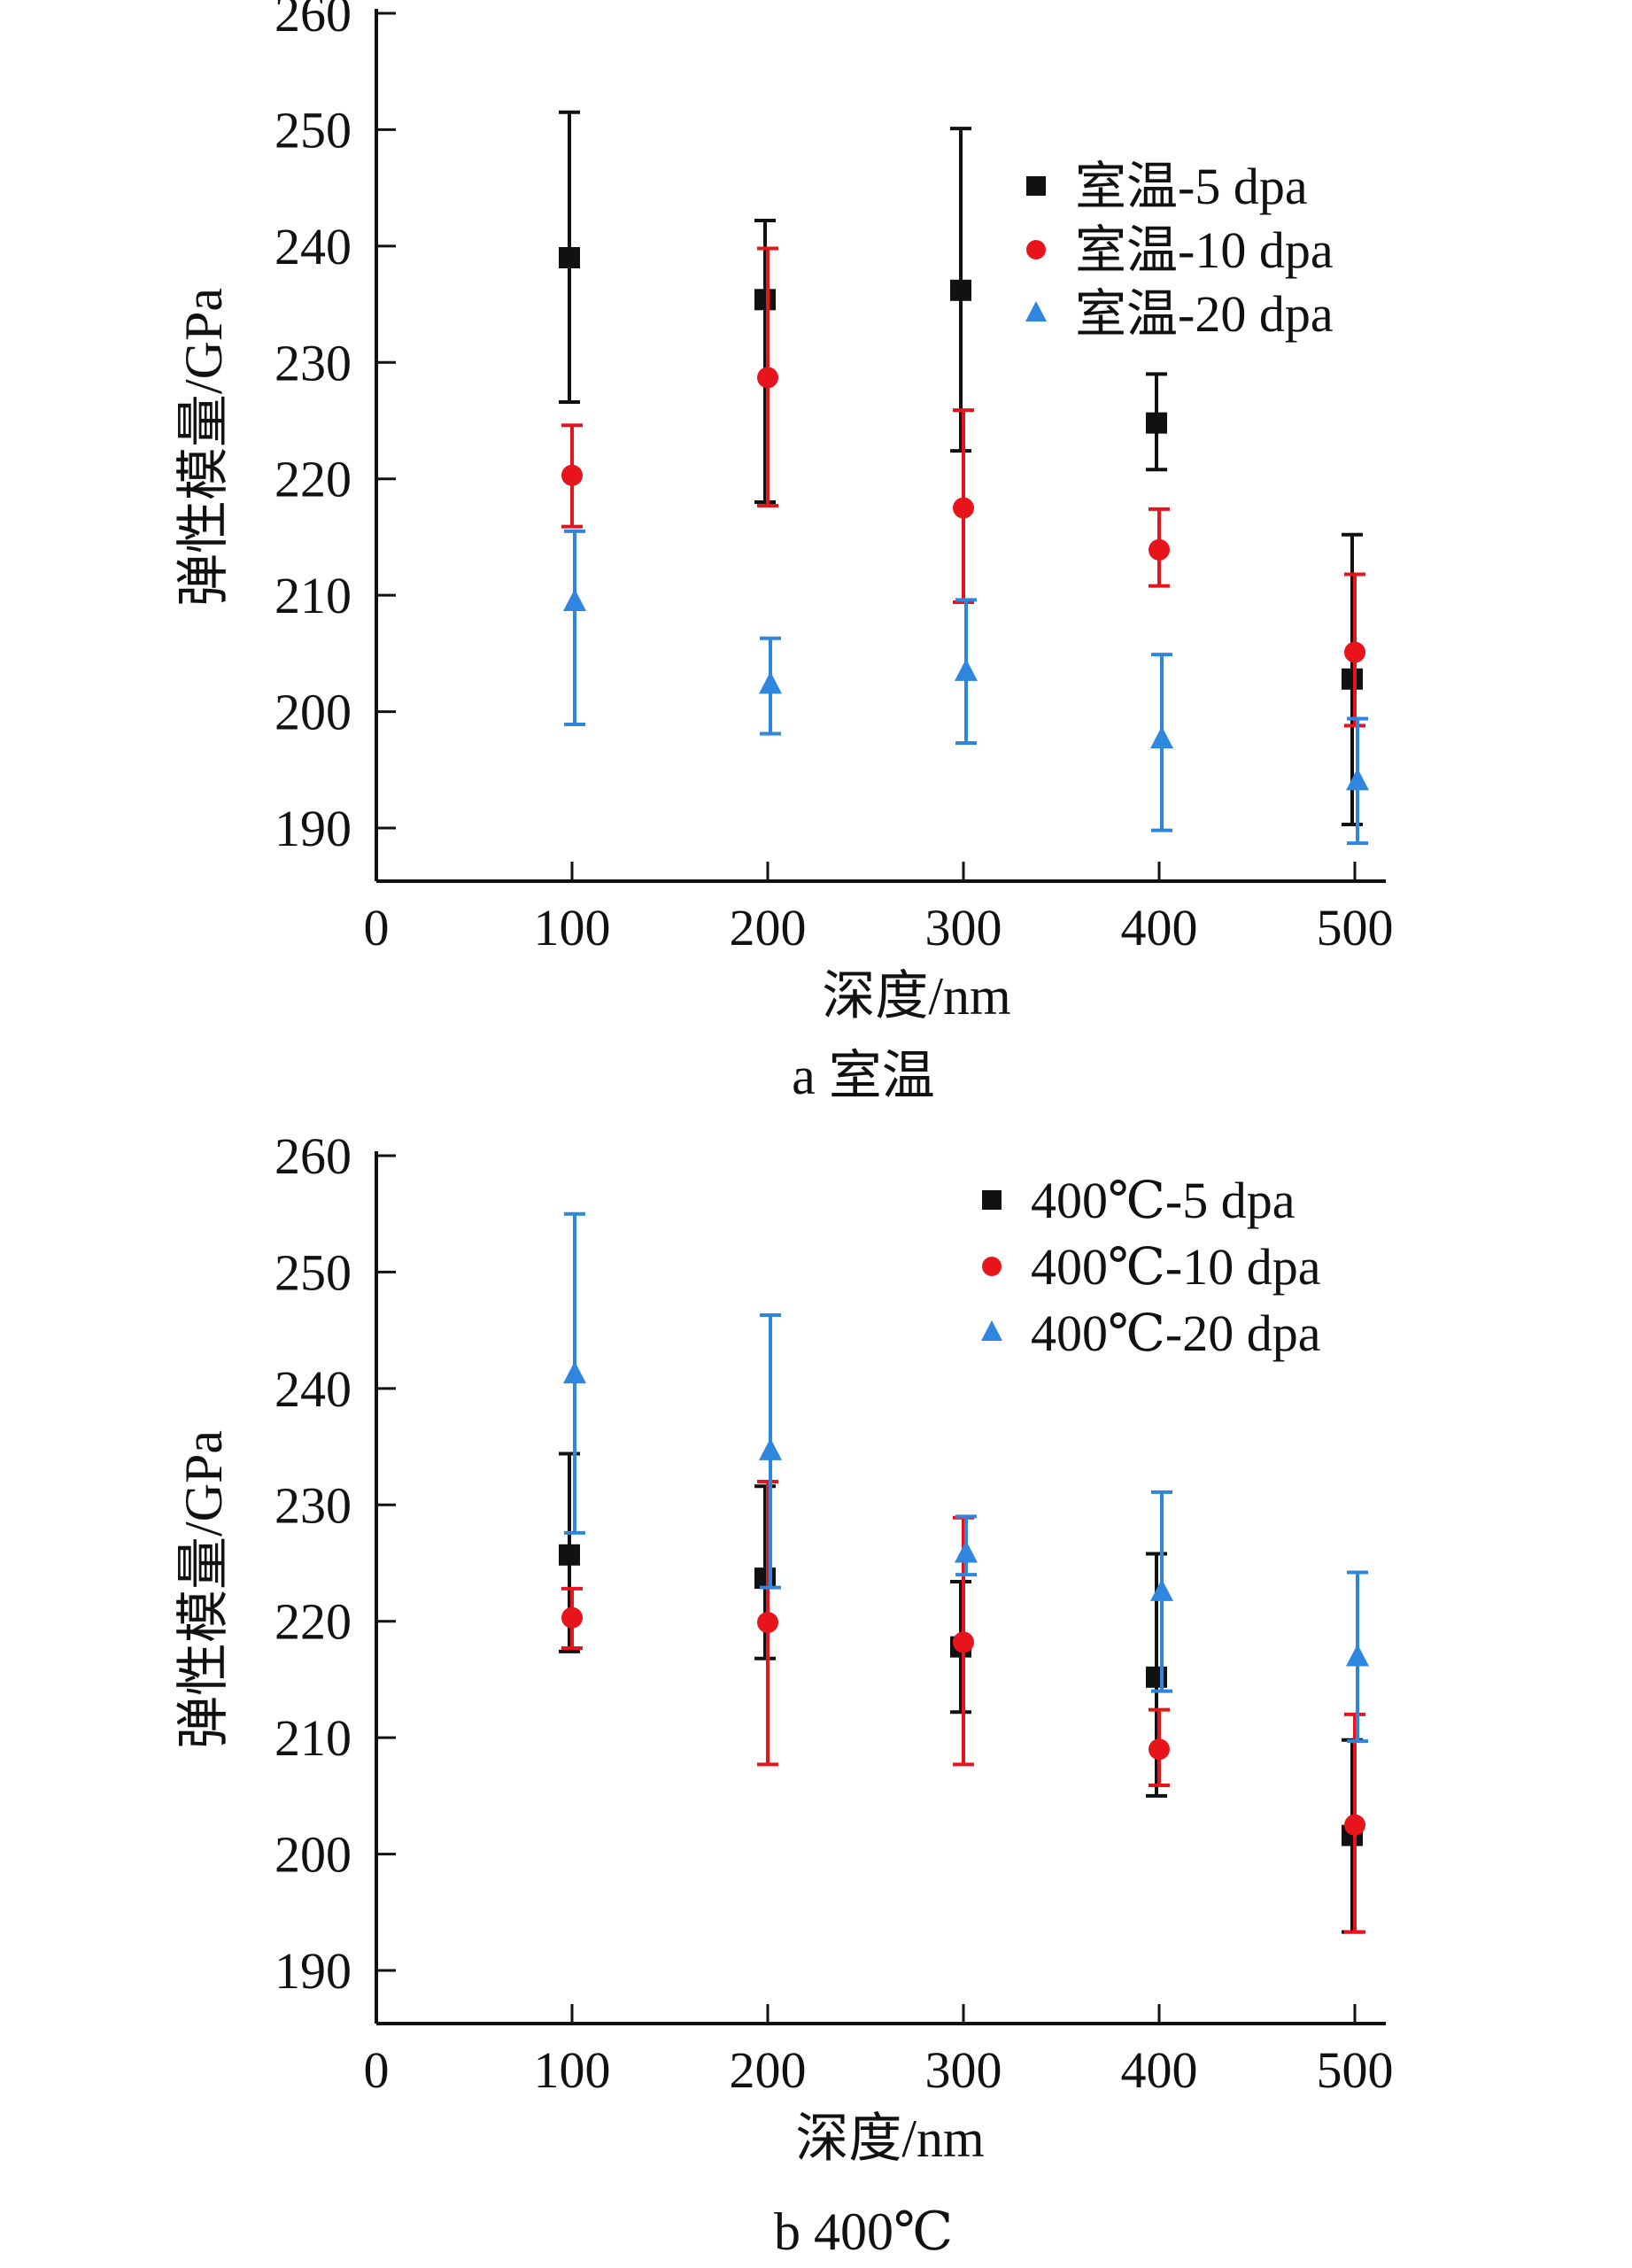 The image size is (1632, 2268). Describe the element at coordinates (1191, 187) in the screenshot. I see `legend-label: 室温-5 dpa` at that location.